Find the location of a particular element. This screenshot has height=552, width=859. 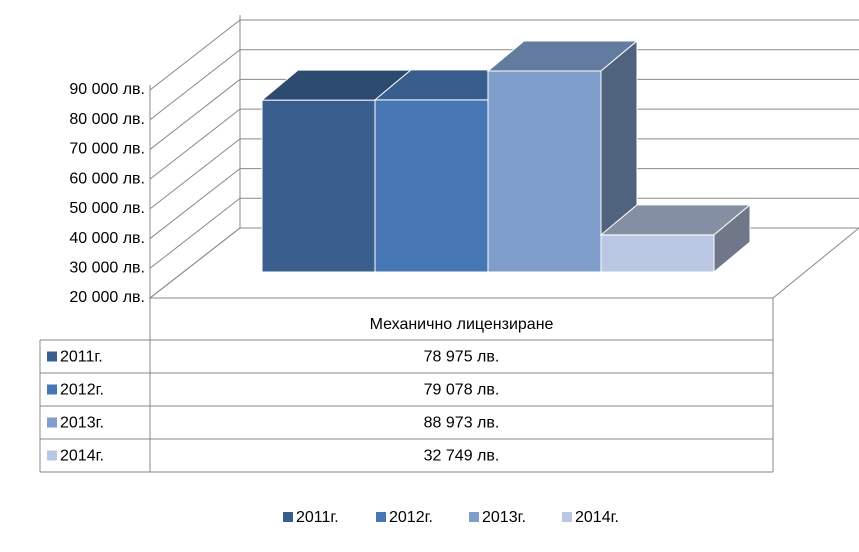

y-tick-label: 40 000 лв. is located at coordinates (107, 238).